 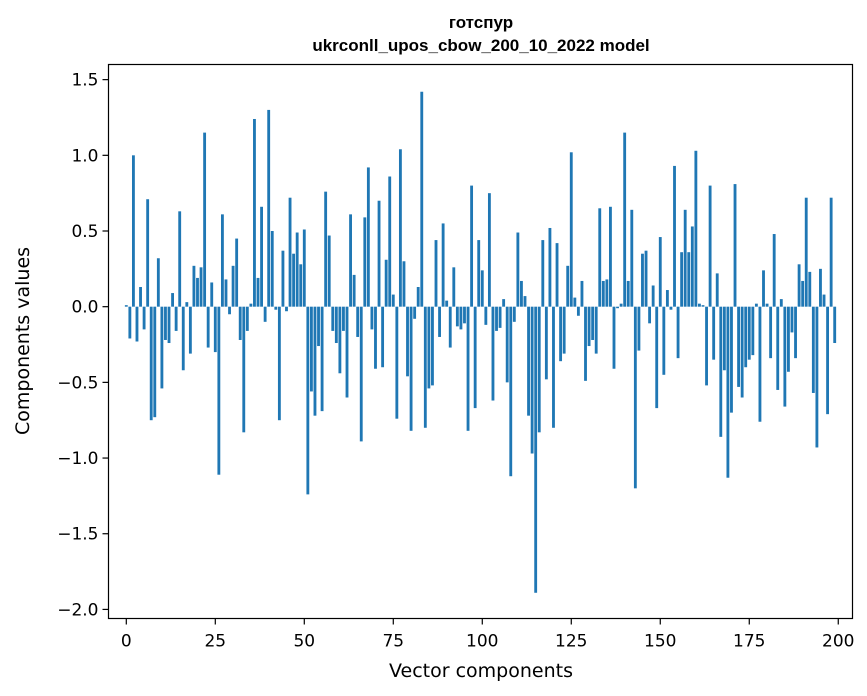 What do you see at coordinates (660, 642) in the screenshot?
I see `x-tick-label: 150` at bounding box center [660, 642].